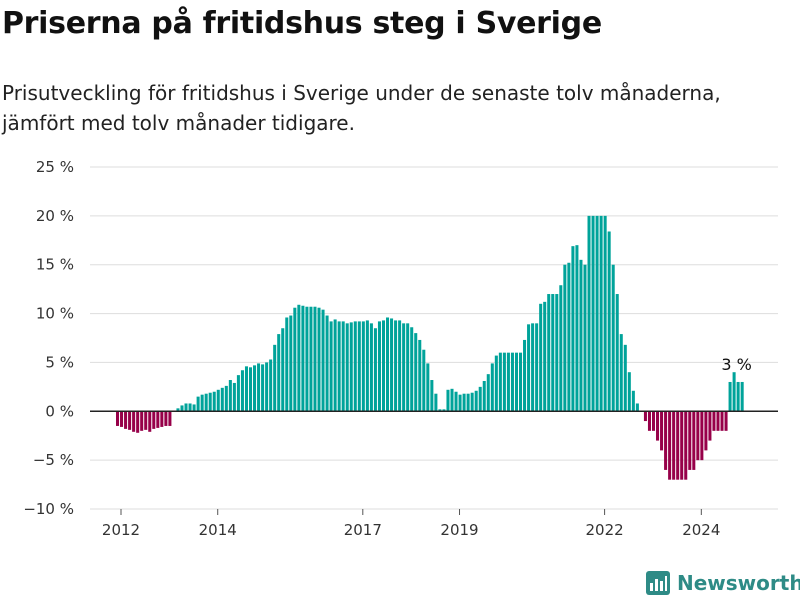  I want to click on y-tick-label: −10 %, so click(48, 509).